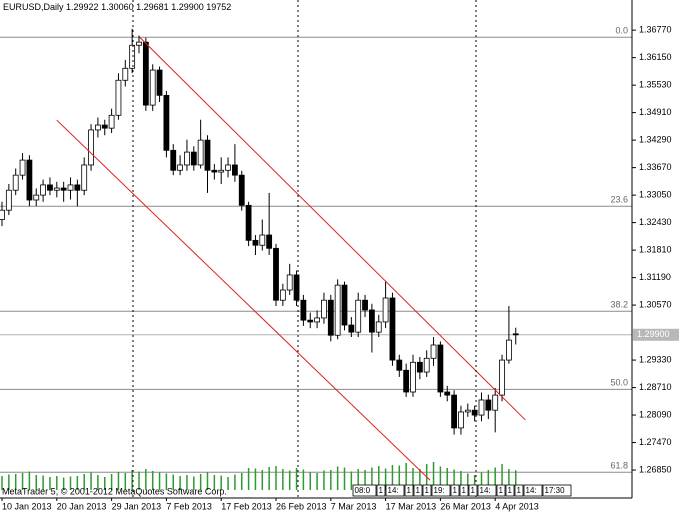  I want to click on x-tick-label: 17 Mar 2013, so click(411, 506).